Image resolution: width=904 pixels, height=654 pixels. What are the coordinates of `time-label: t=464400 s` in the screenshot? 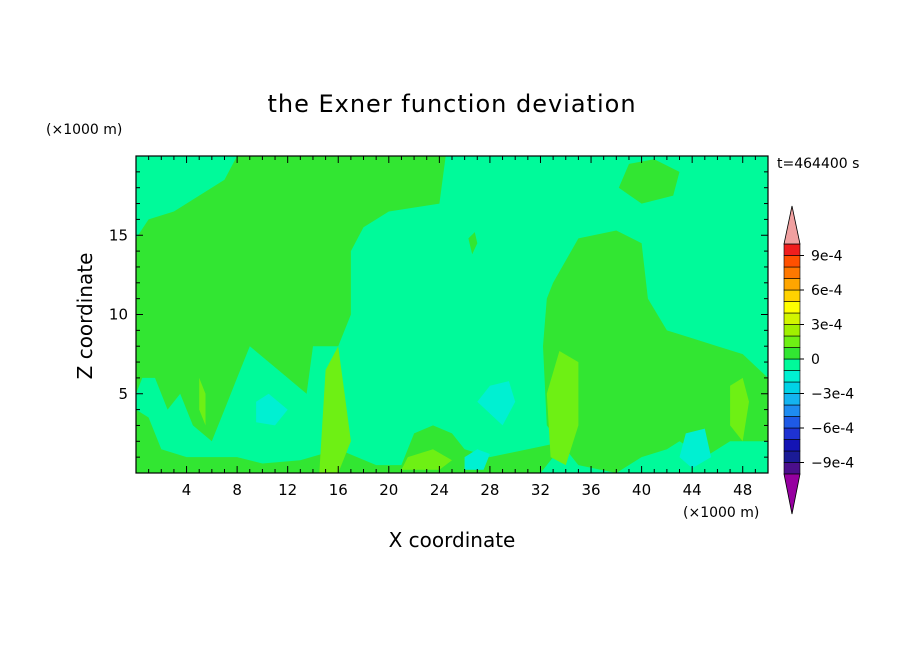 It's located at (818, 164).